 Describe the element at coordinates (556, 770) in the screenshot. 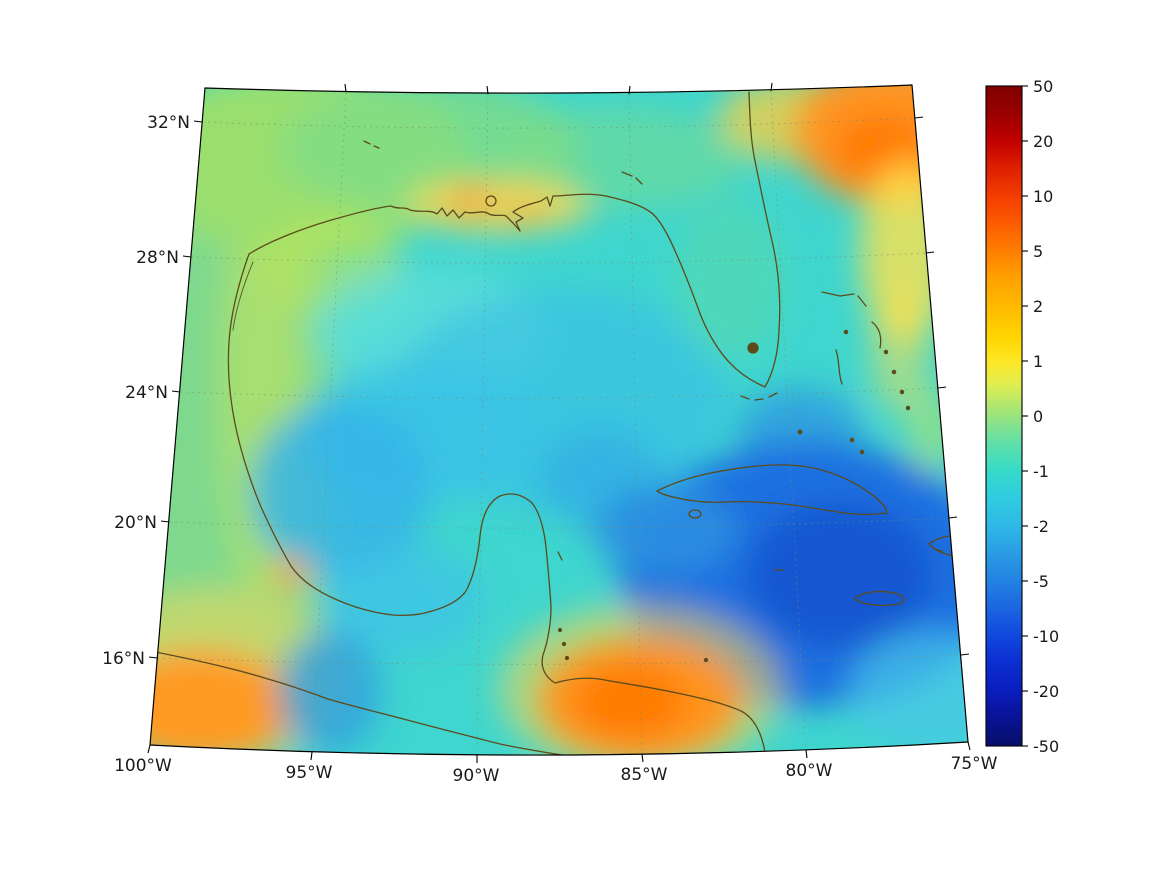

I see `lon-labels: 100°W 95°W 90°W 85°W 80°W 75°W` at that location.